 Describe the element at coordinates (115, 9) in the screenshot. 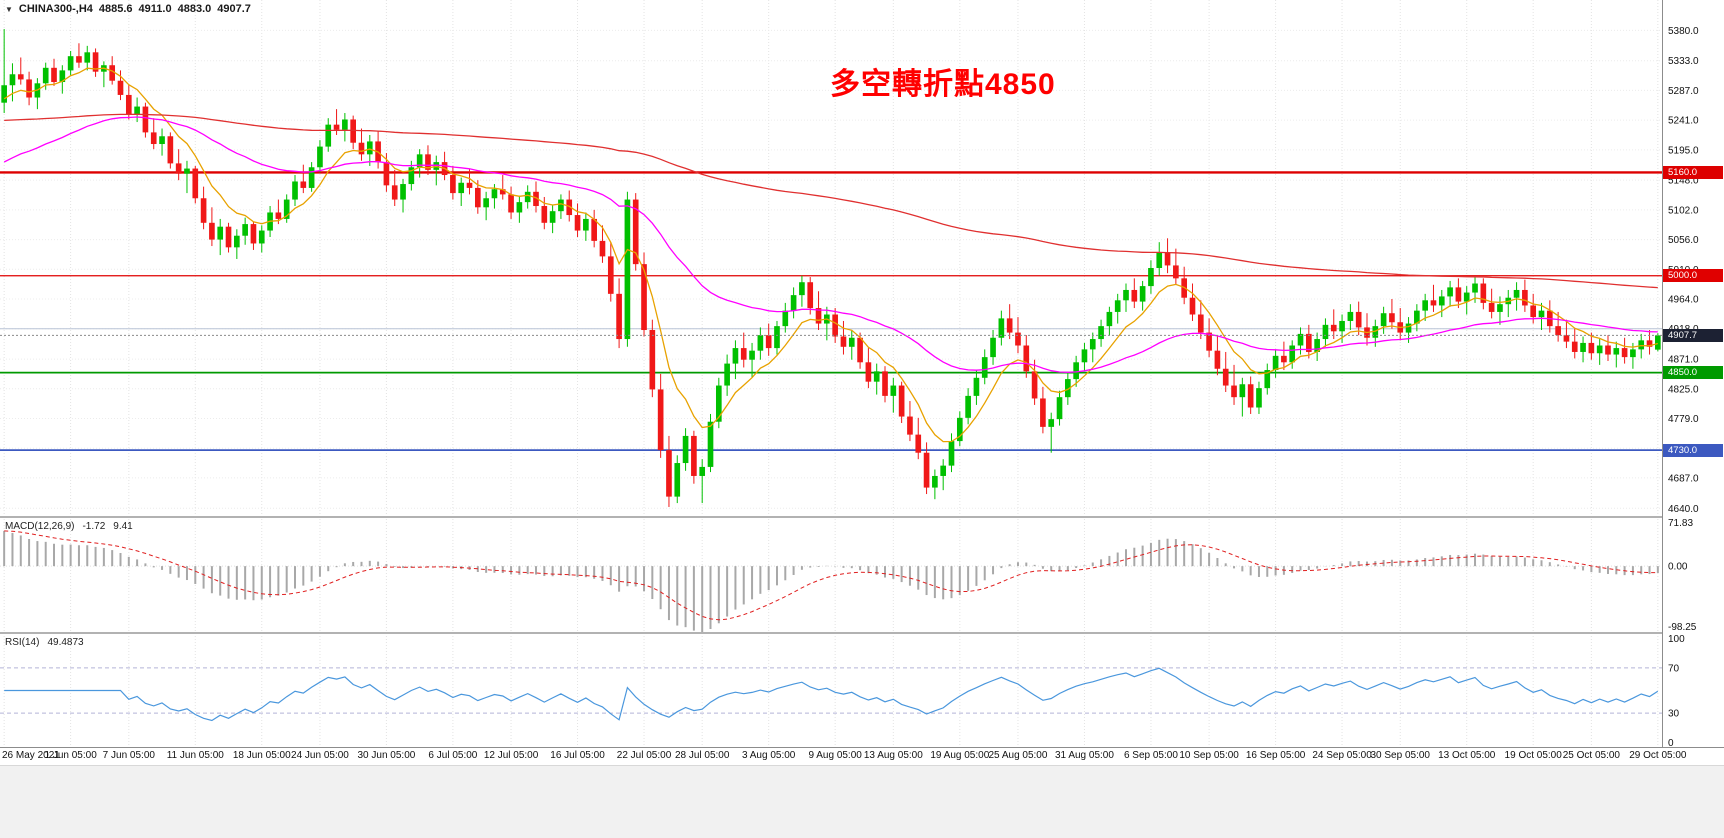

I see `ohlc-open: 4885.6` at that location.